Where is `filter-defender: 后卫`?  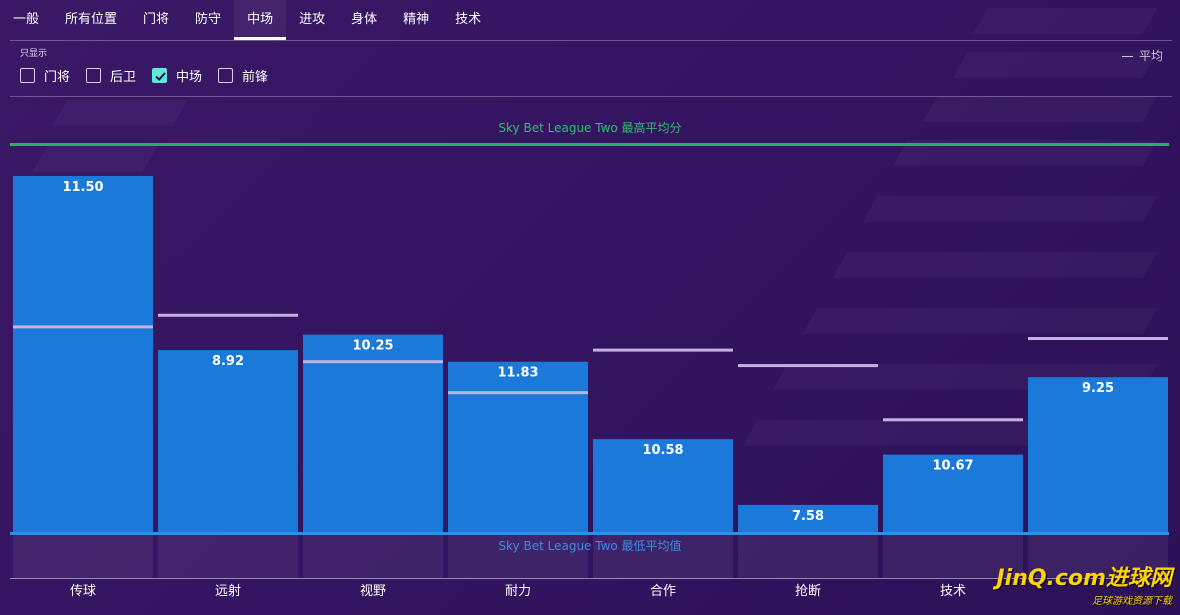 filter-defender: 后卫 is located at coordinates (111, 75).